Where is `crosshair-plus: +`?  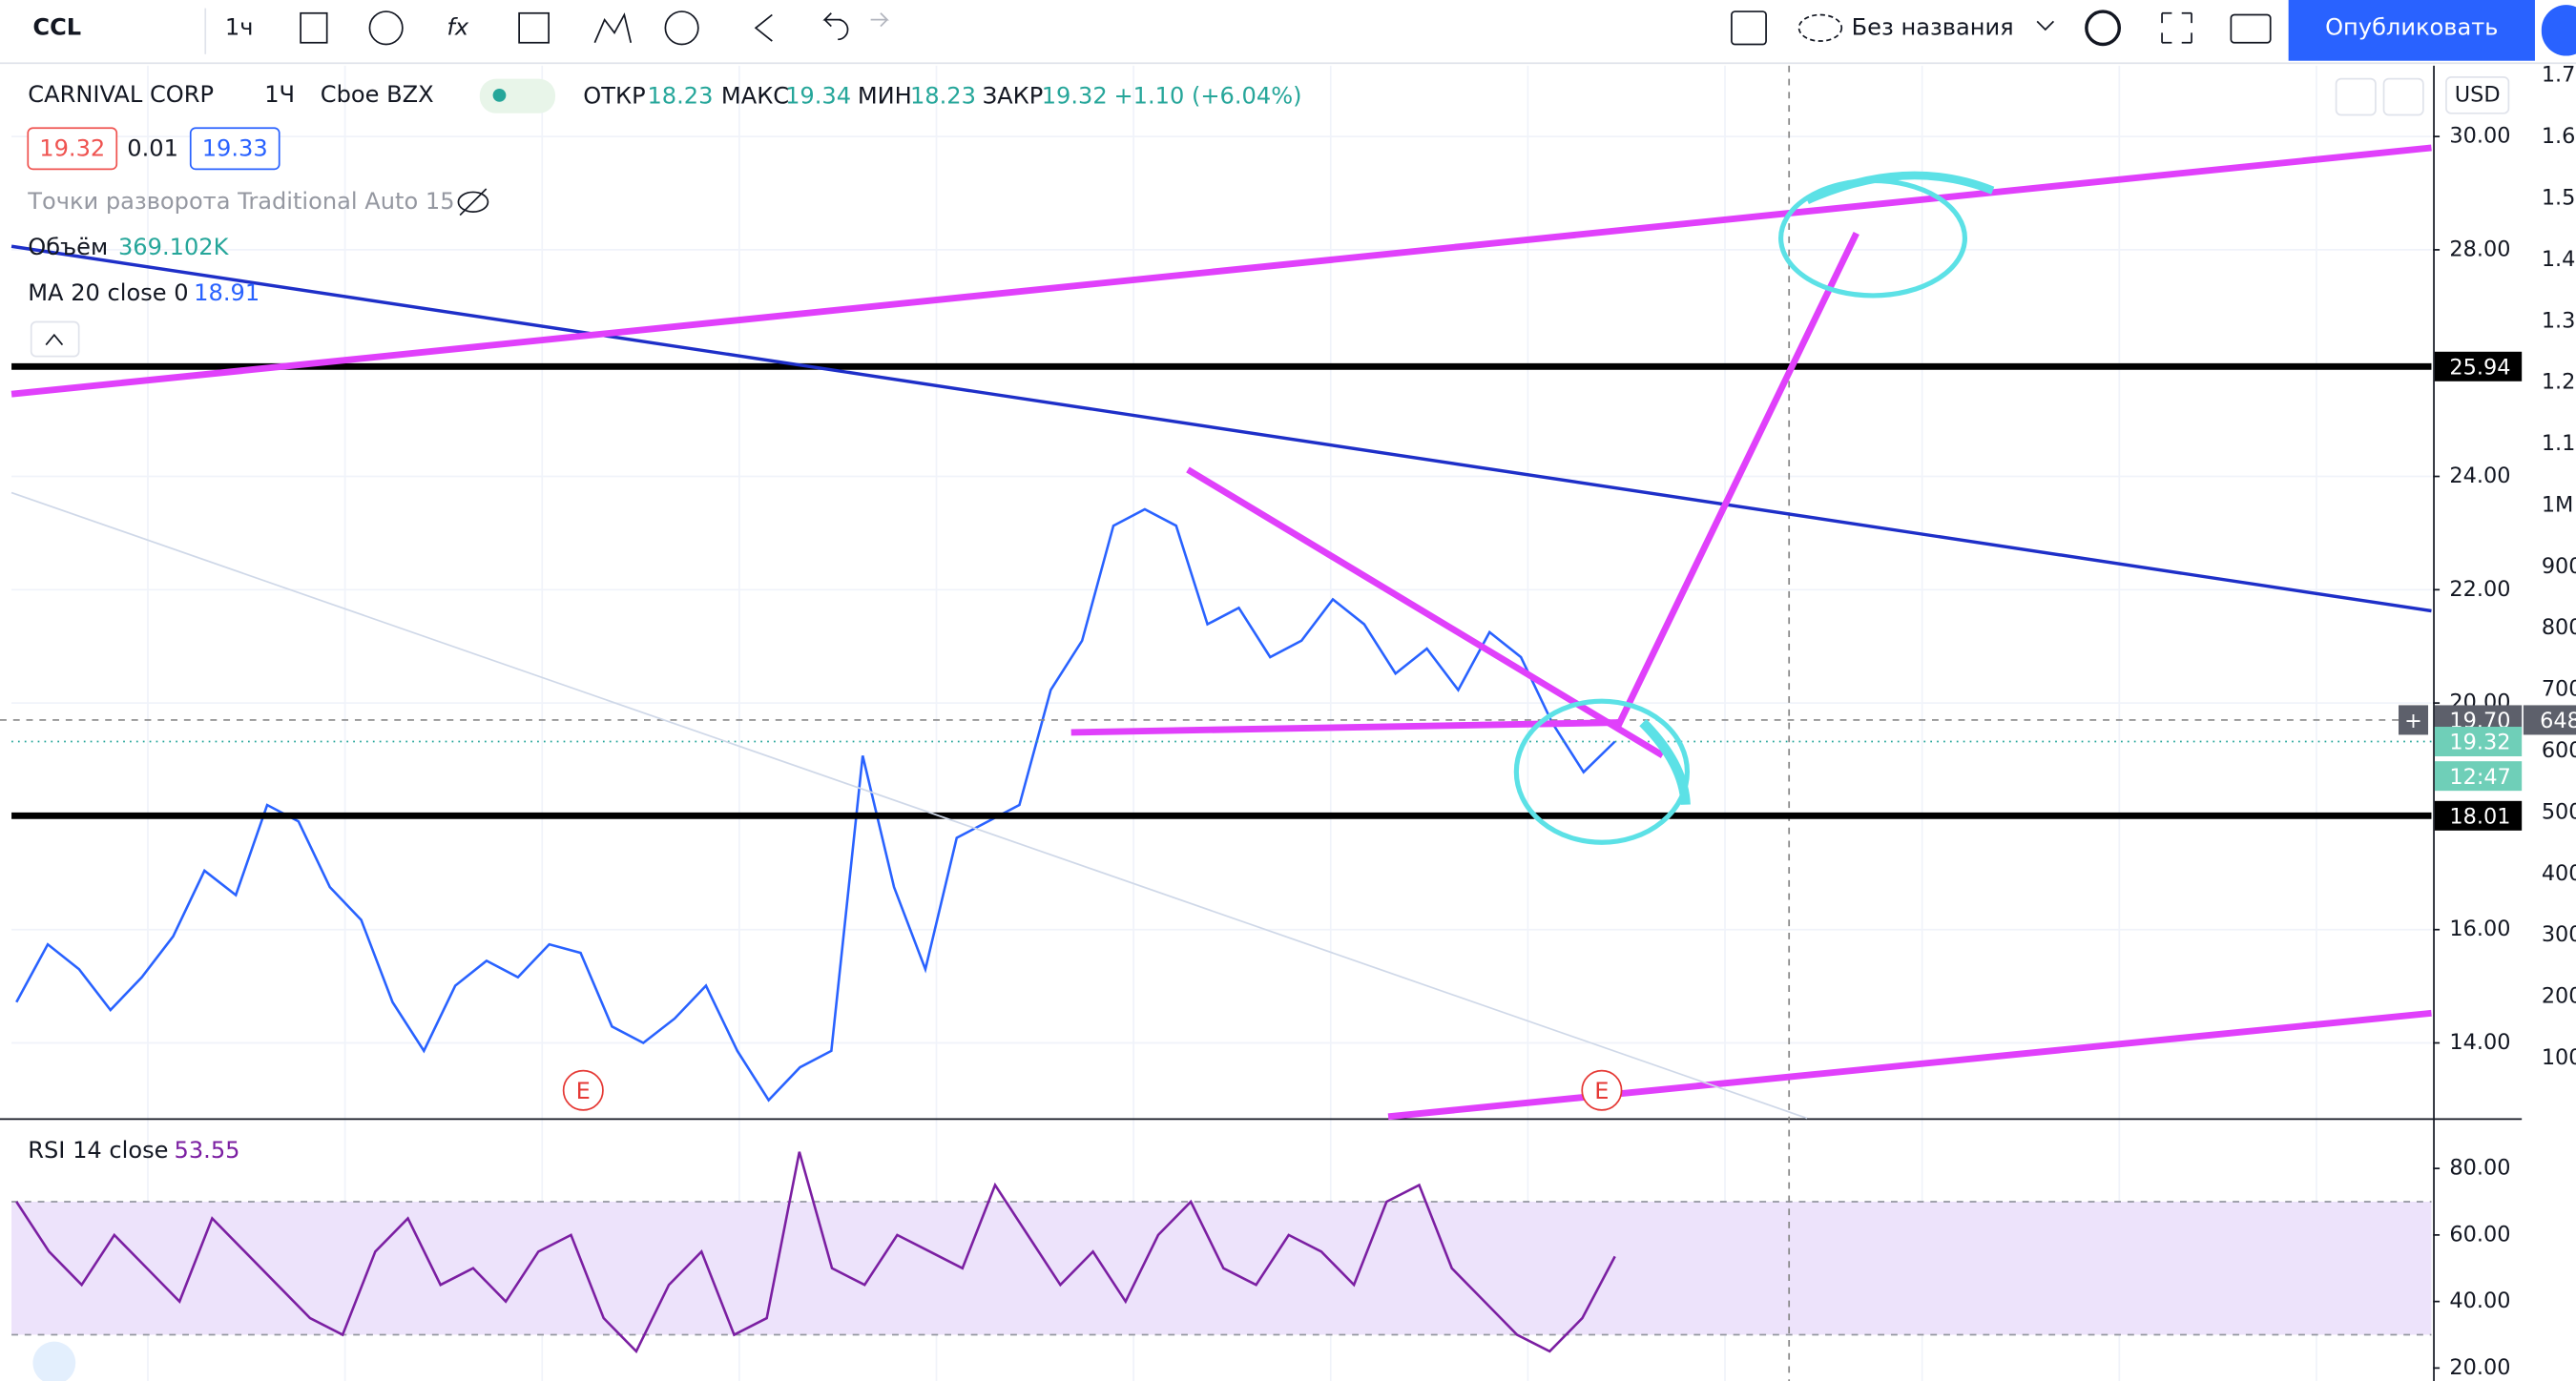 crosshair-plus: + is located at coordinates (2413, 721).